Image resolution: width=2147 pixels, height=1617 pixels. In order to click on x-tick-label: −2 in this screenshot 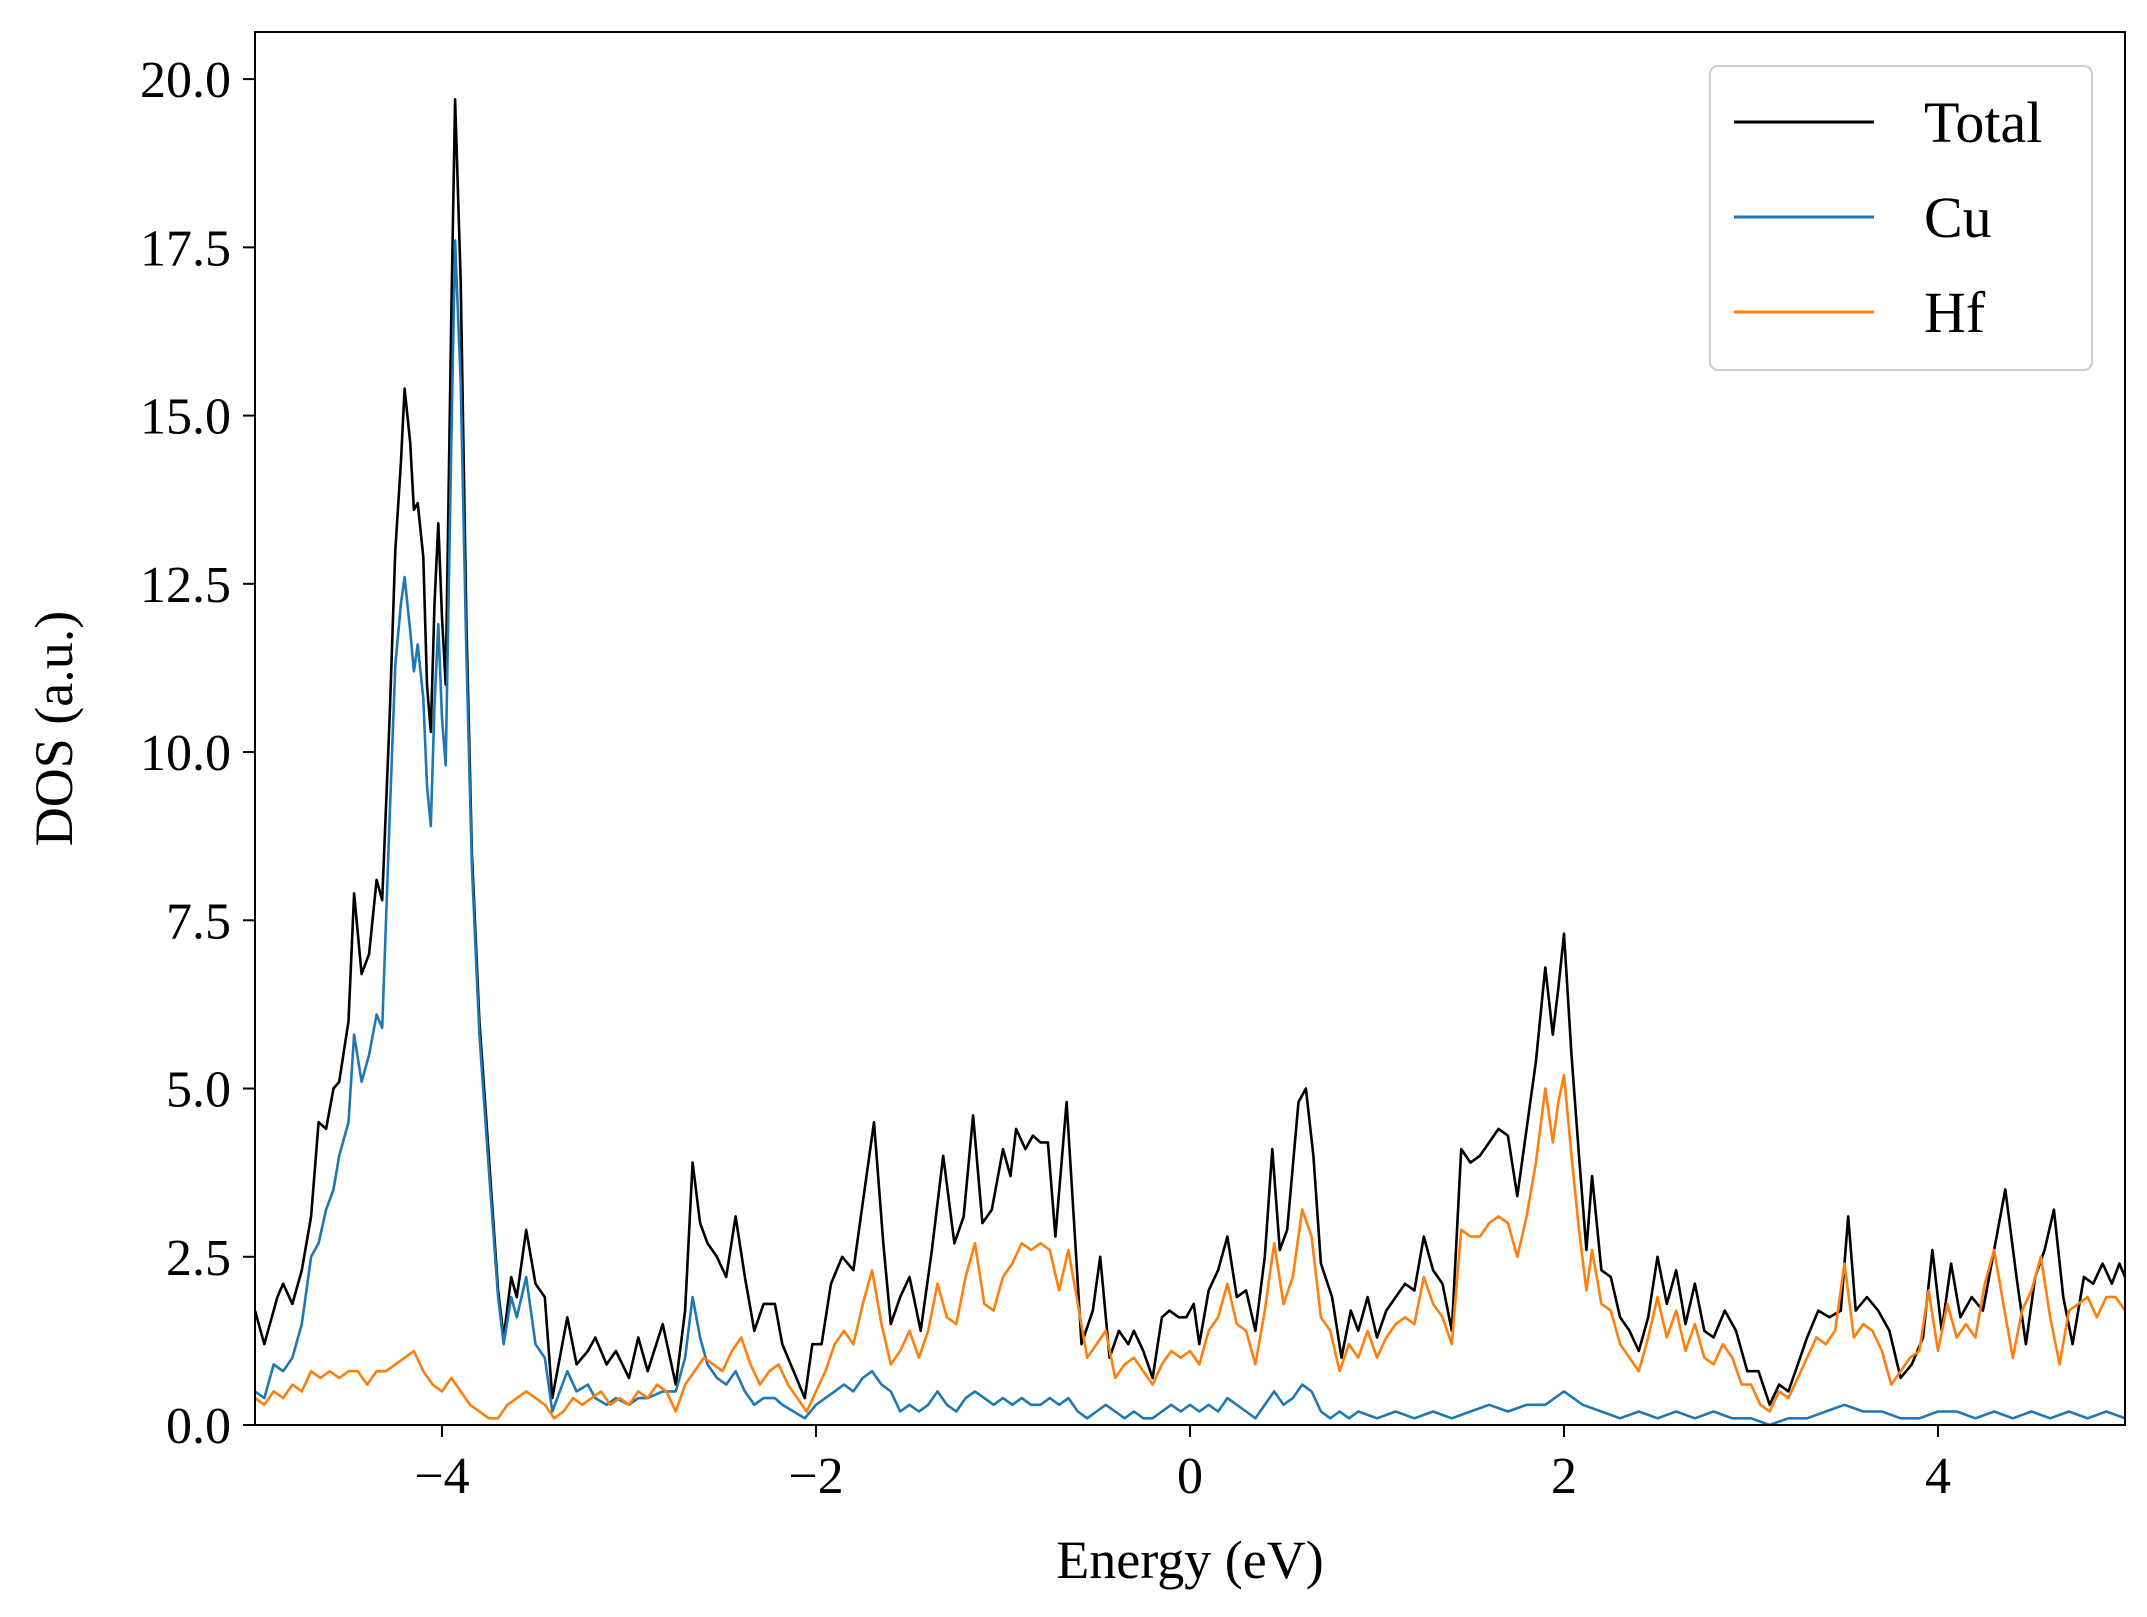, I will do `click(815, 1476)`.